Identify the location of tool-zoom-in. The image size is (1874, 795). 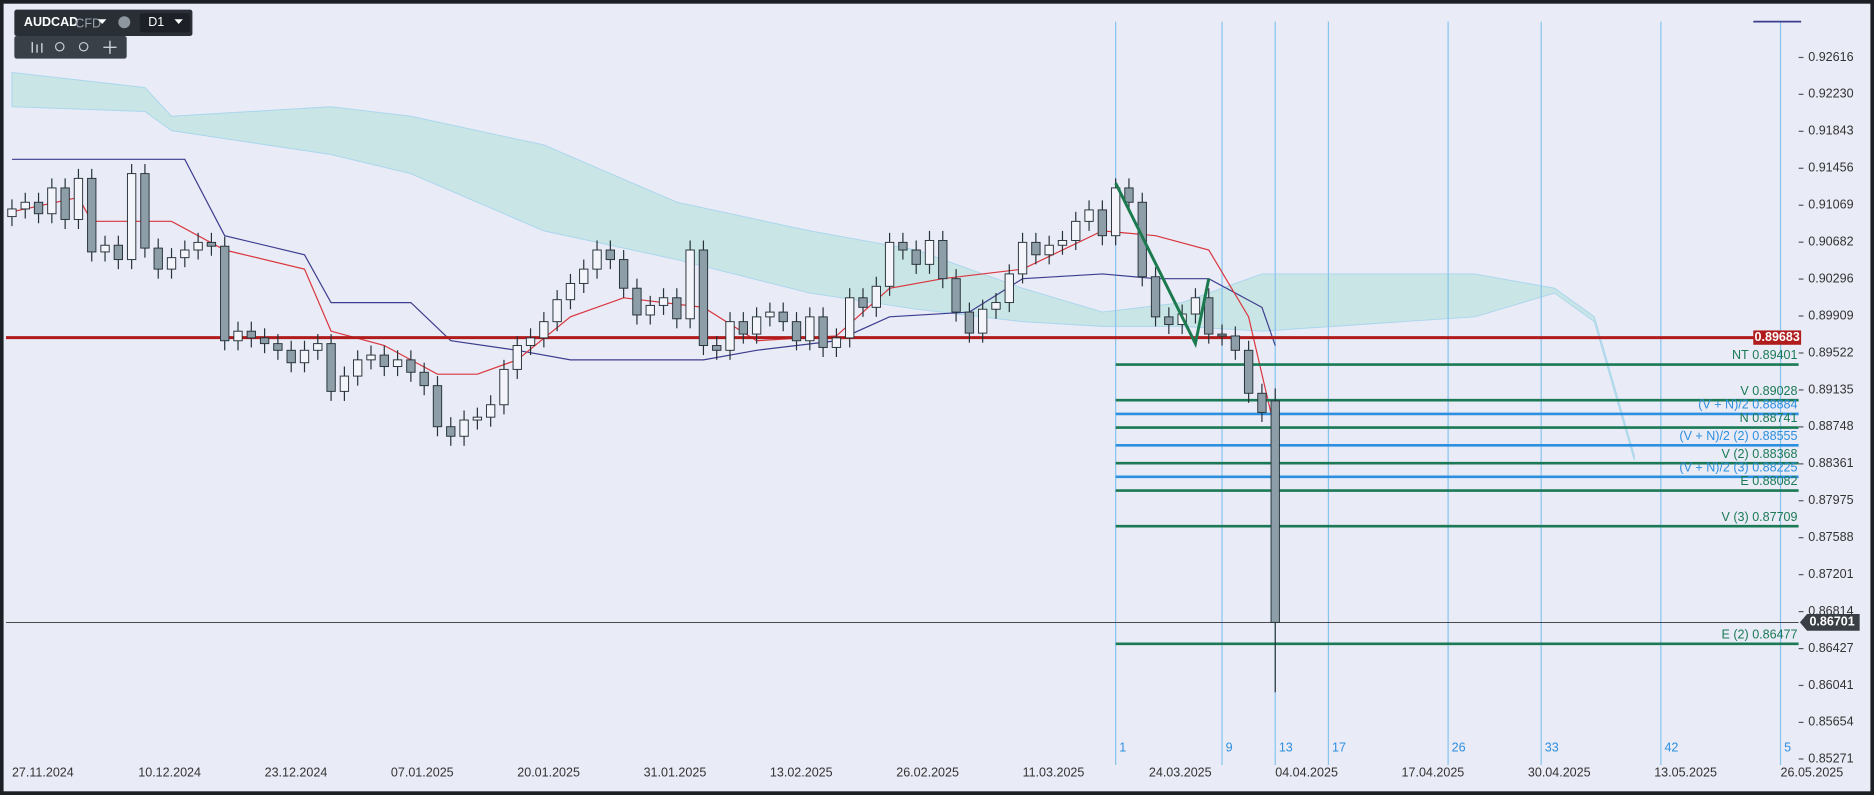
(83, 46).